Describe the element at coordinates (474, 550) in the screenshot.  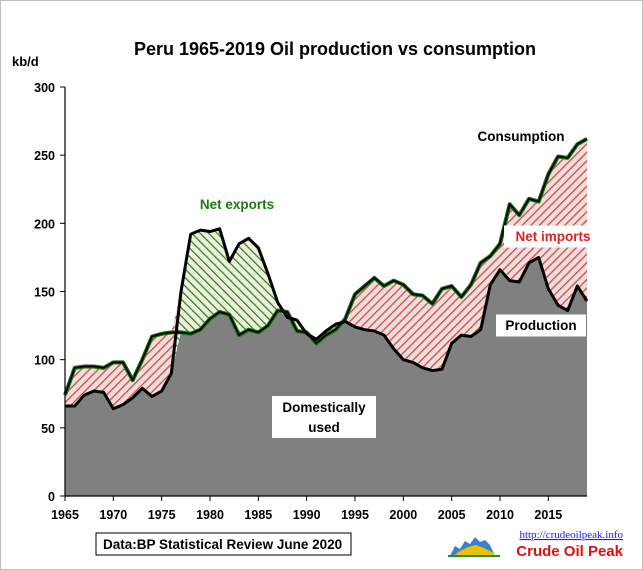
I see `brand-mini-chart-yellow` at that location.